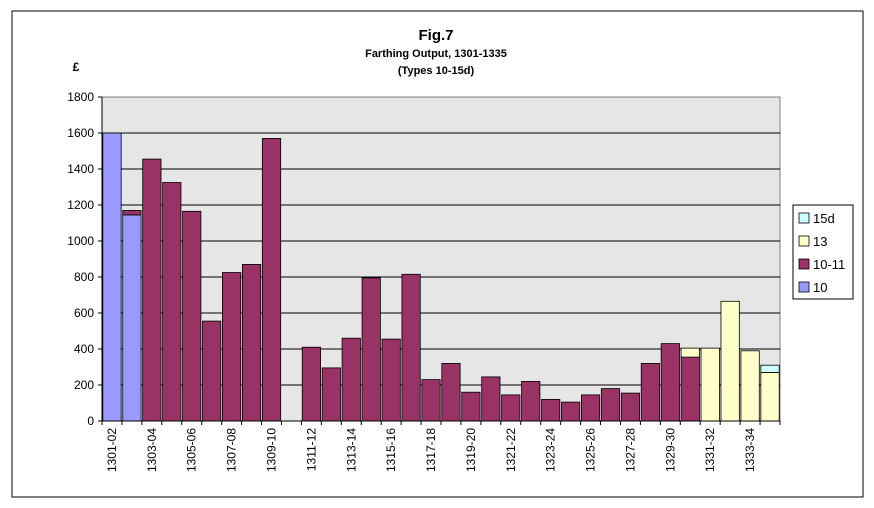  What do you see at coordinates (511, 450) in the screenshot?
I see `x-tick-label: 1321-22` at bounding box center [511, 450].